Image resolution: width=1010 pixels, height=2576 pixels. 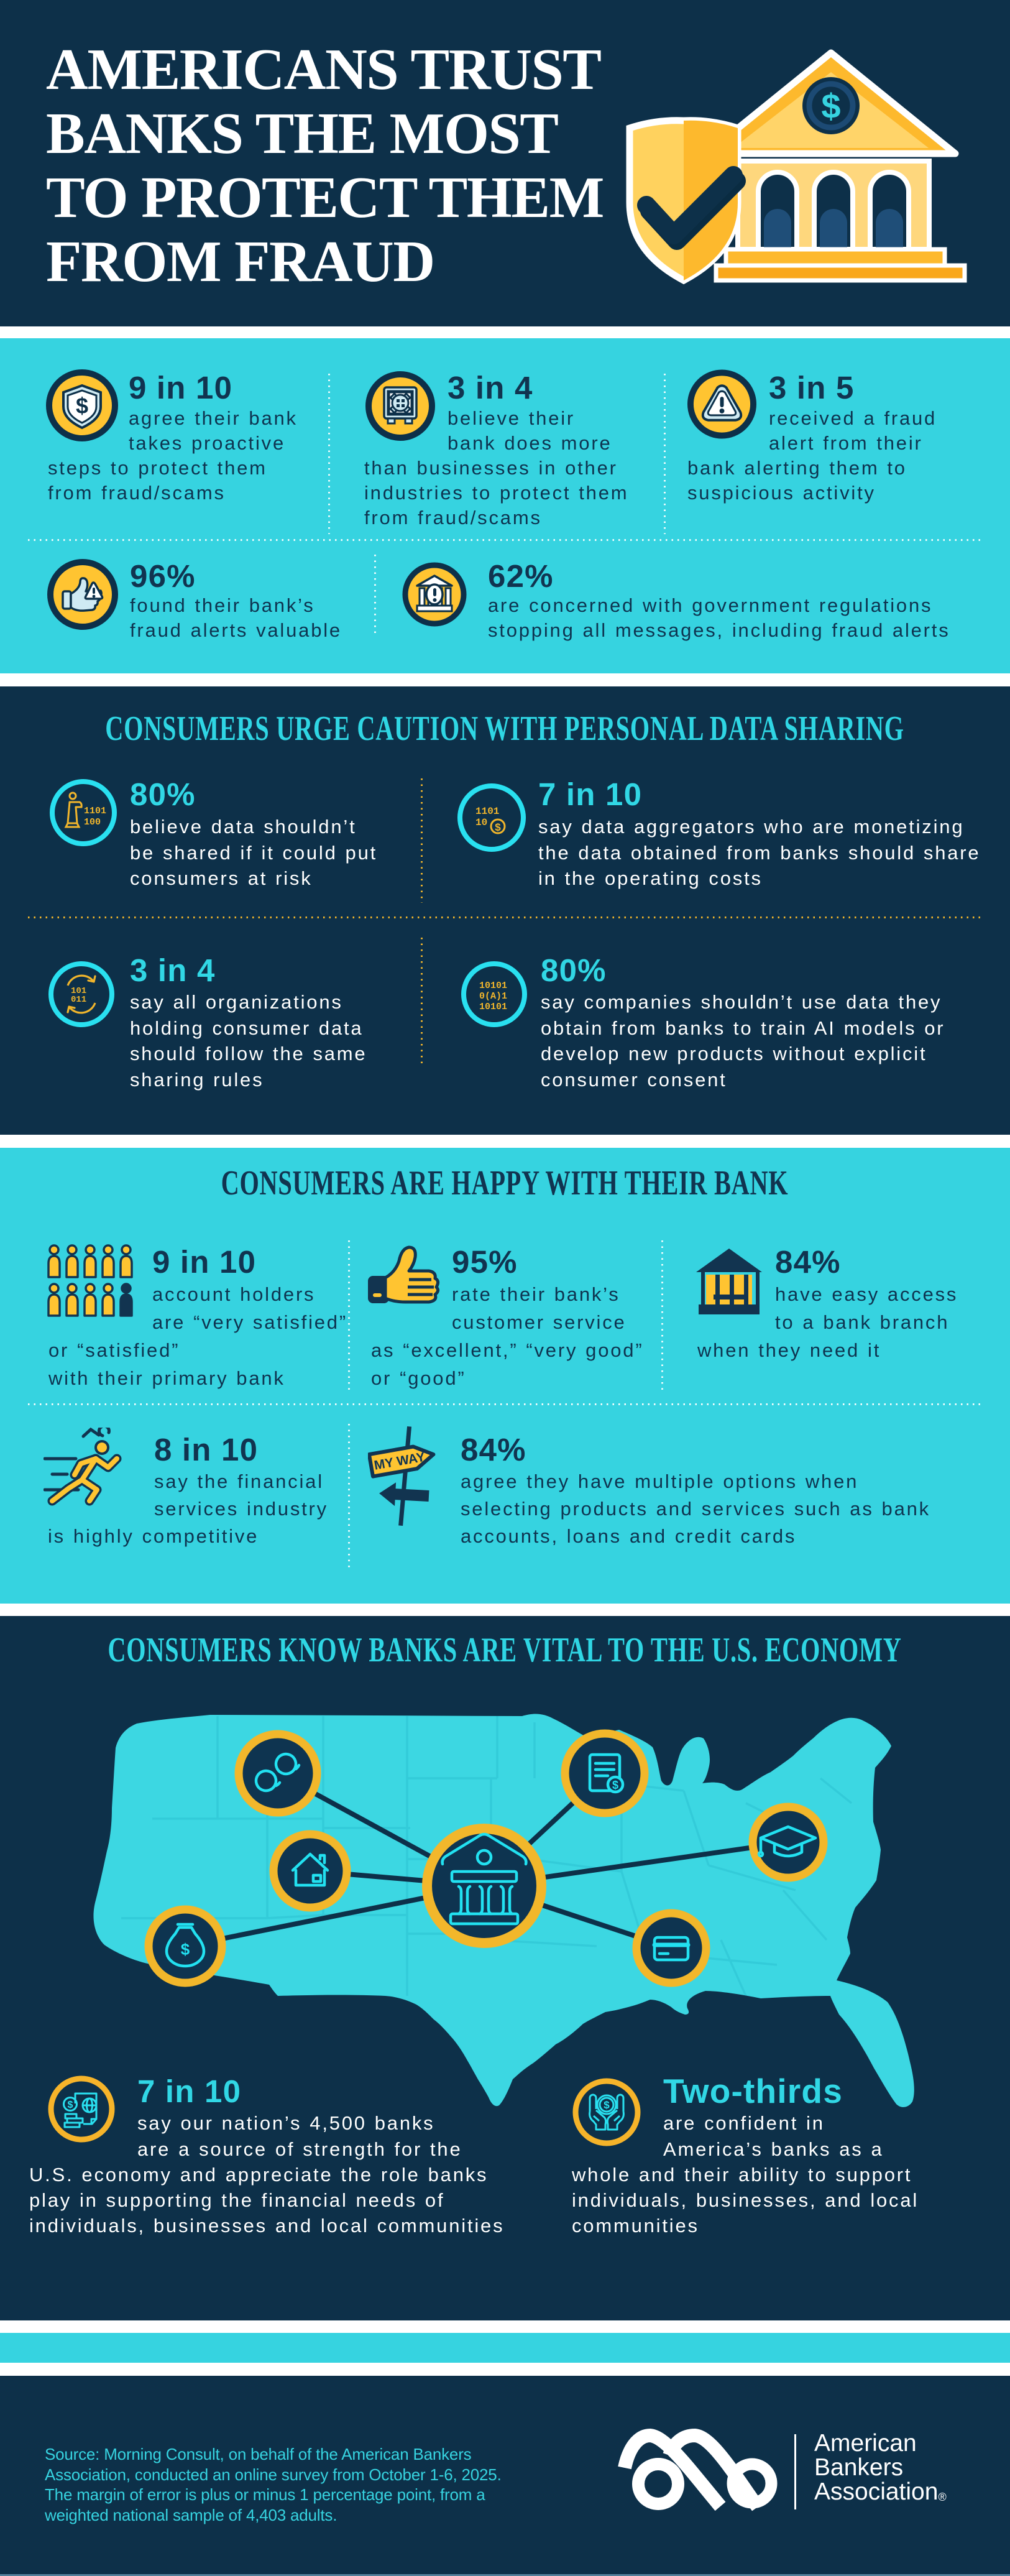 What do you see at coordinates (865, 2443) in the screenshot?
I see `svg-text: American` at bounding box center [865, 2443].